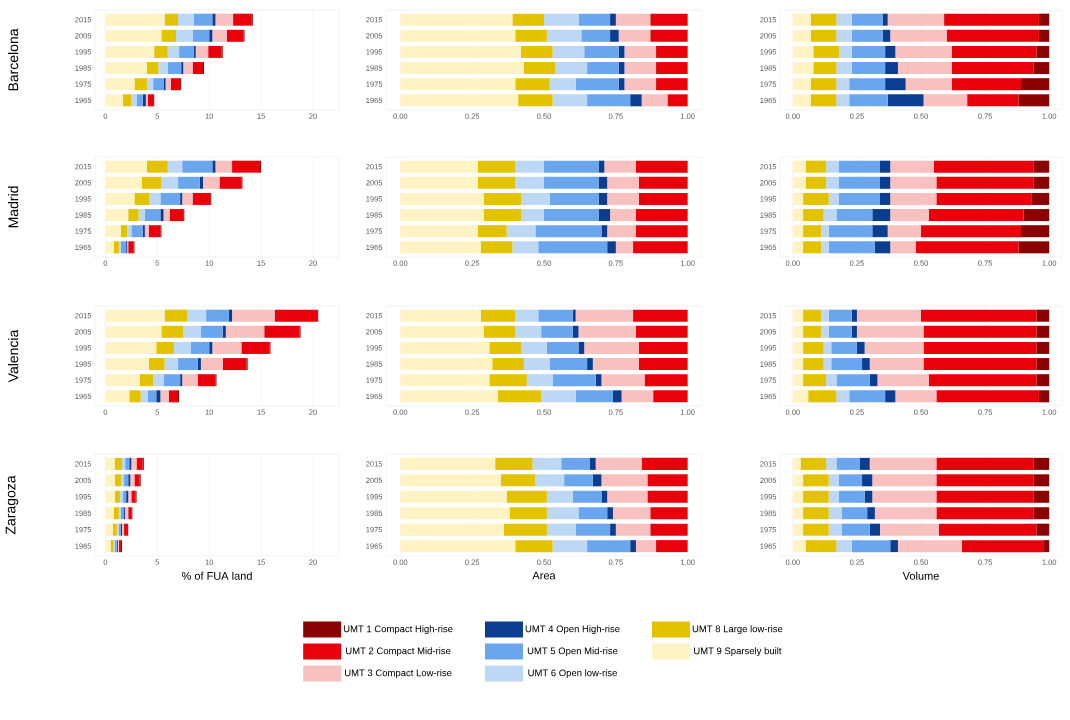 This screenshot has width=1070, height=720. What do you see at coordinates (13, 59) in the screenshot?
I see `y-axis-title: Barcelona` at bounding box center [13, 59].